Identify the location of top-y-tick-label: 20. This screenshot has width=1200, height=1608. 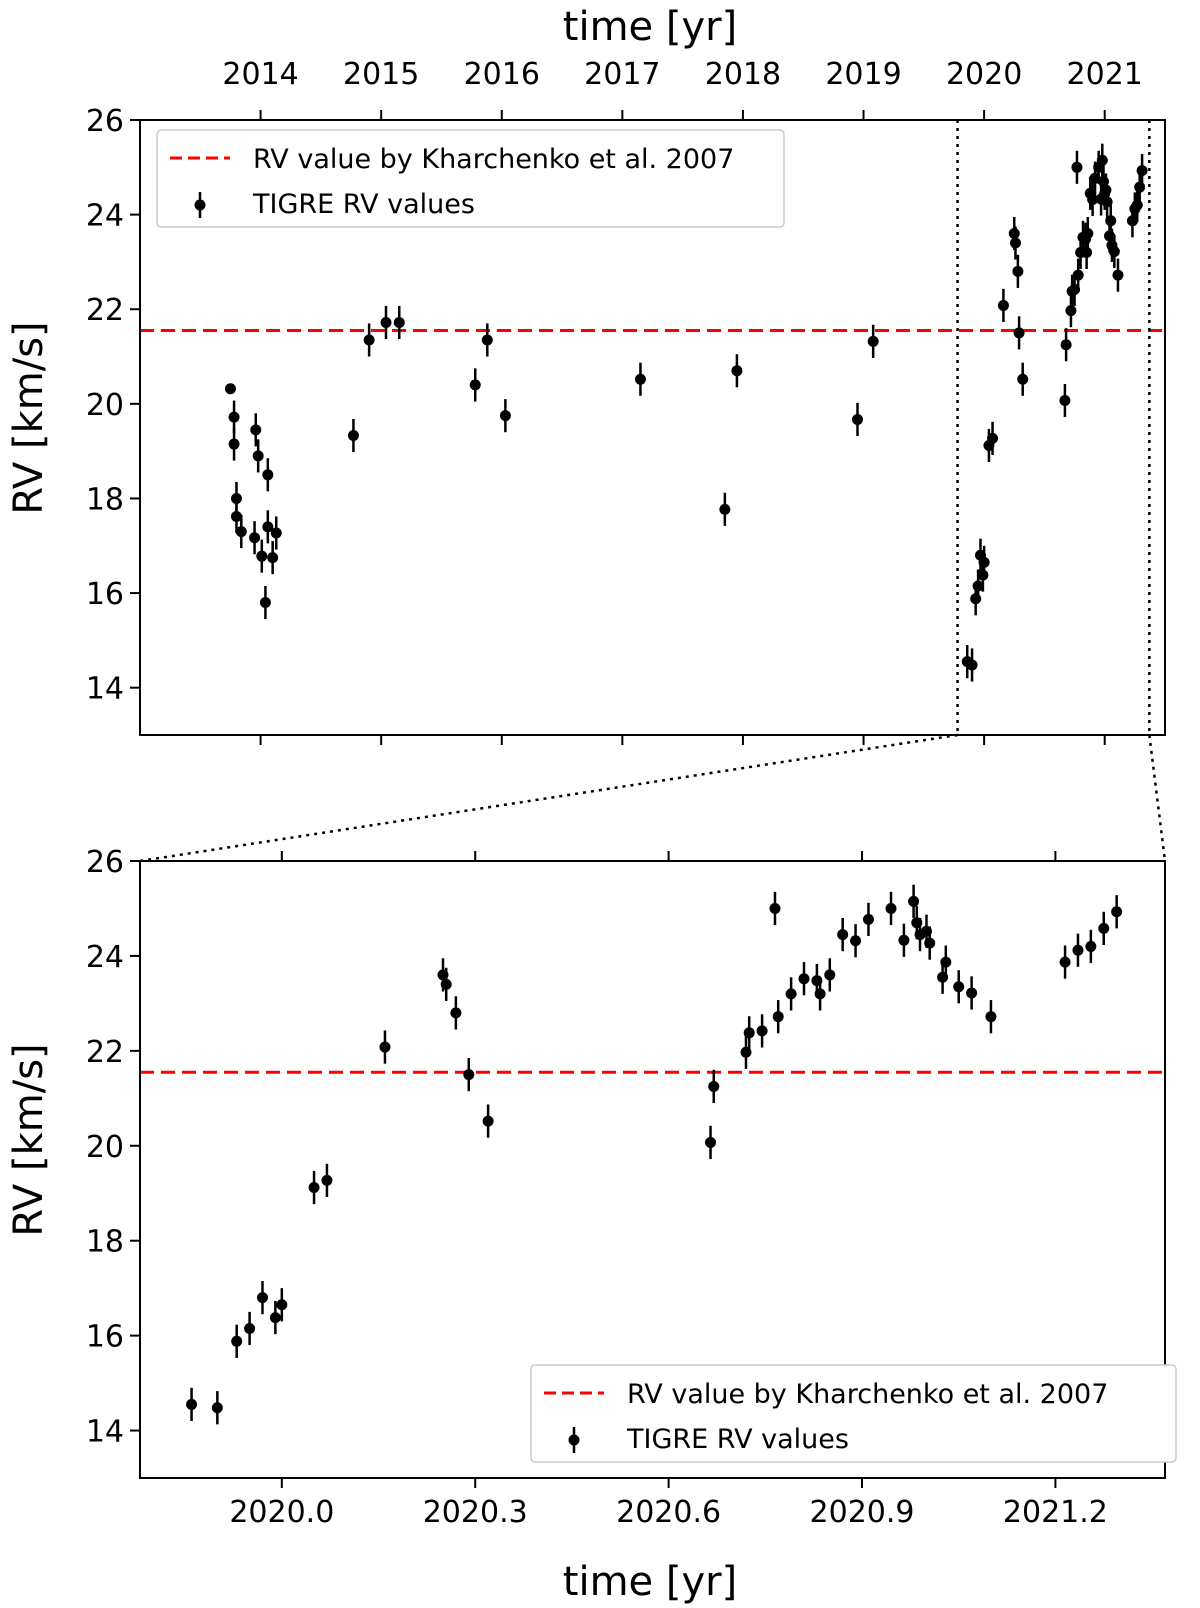
(105, 405).